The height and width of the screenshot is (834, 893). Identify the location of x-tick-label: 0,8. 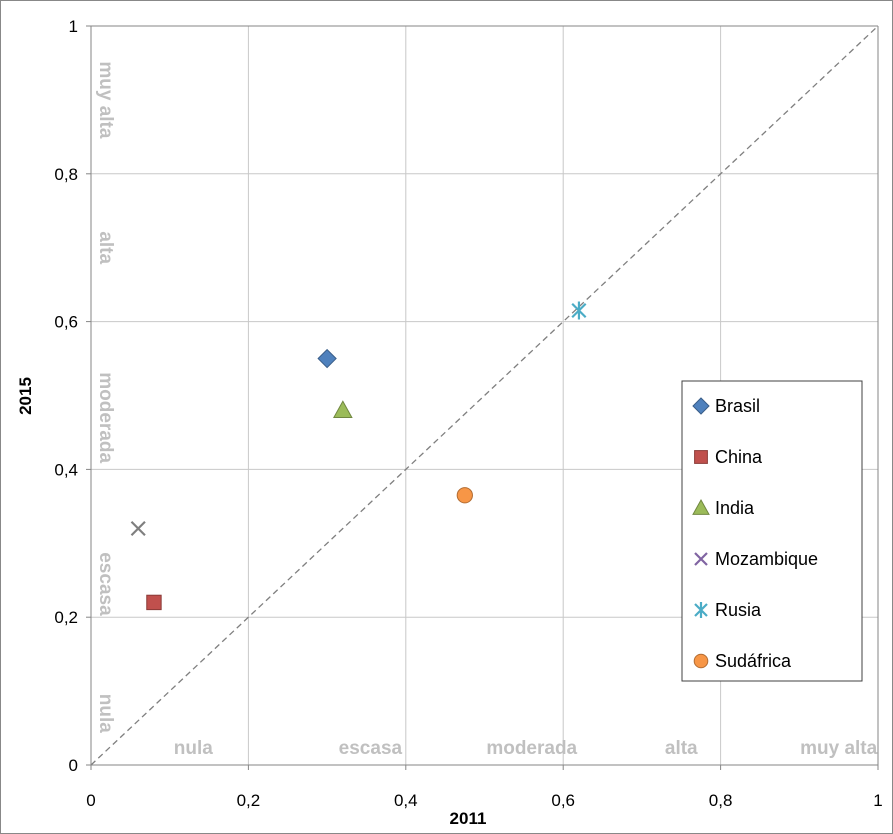
(721, 800).